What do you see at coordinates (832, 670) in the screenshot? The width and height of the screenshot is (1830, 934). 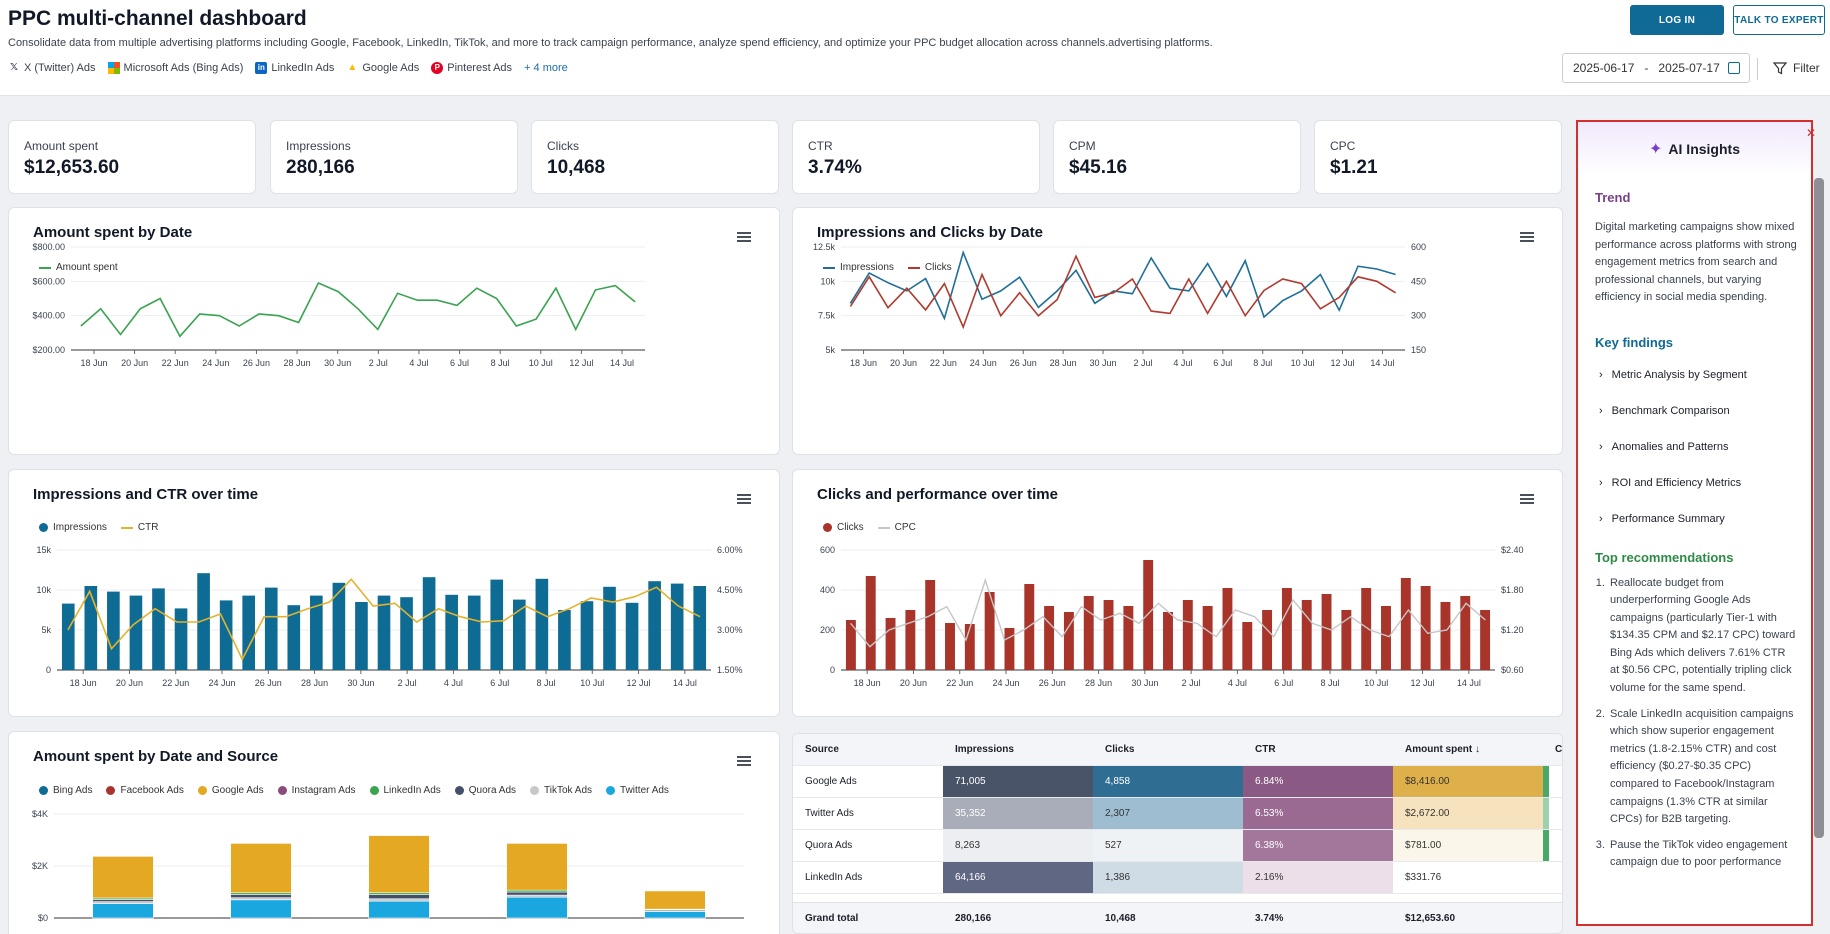 I see `y-tick-label: 0` at bounding box center [832, 670].